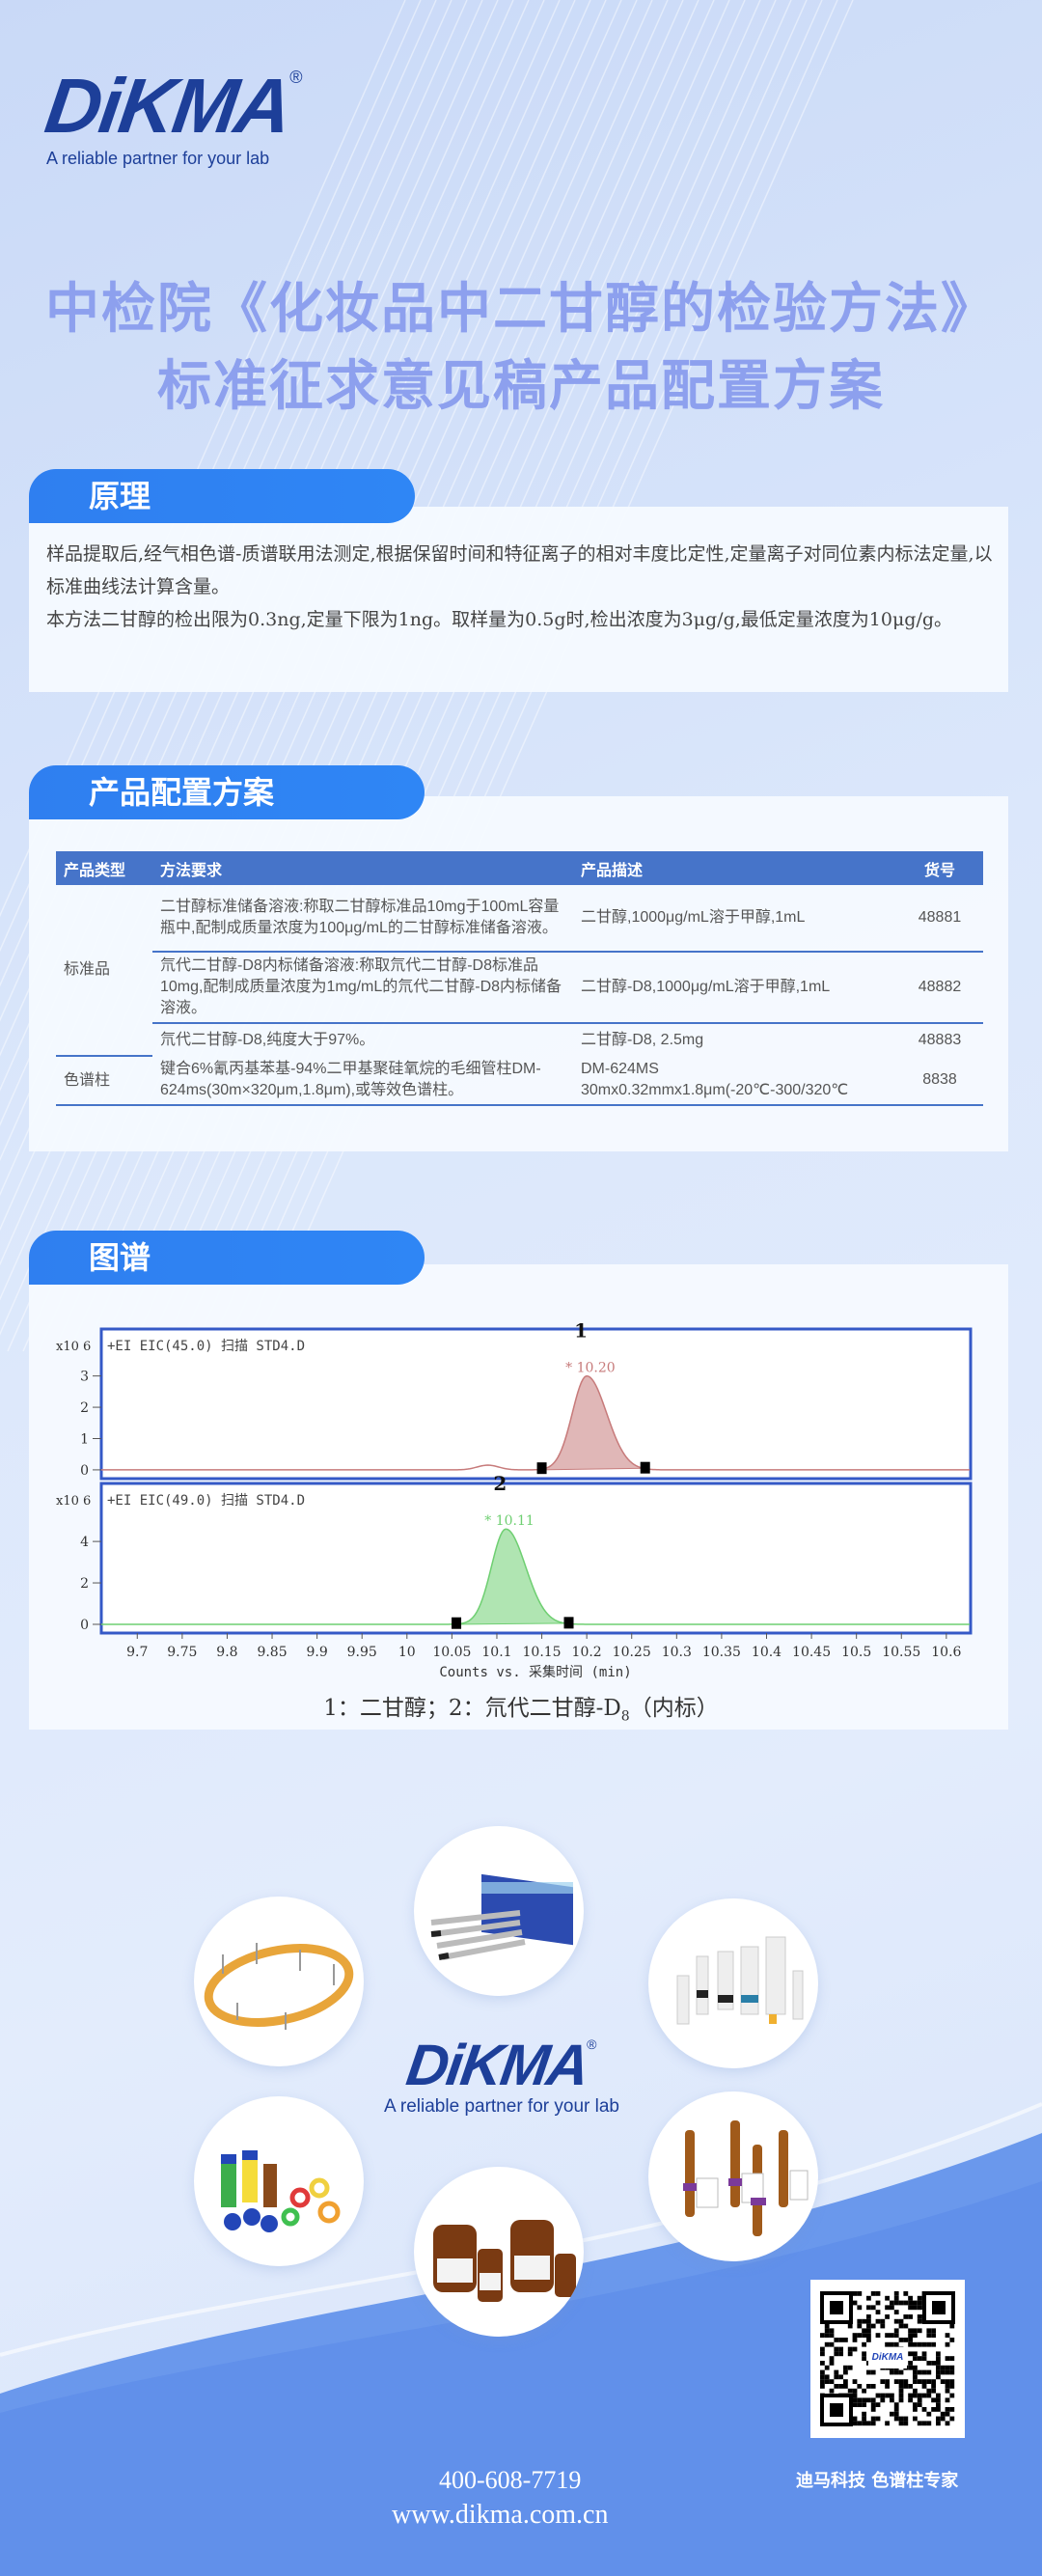 This screenshot has width=1042, height=2576. What do you see at coordinates (84, 1542) in the screenshot?
I see `y-tick-label: 4` at bounding box center [84, 1542].